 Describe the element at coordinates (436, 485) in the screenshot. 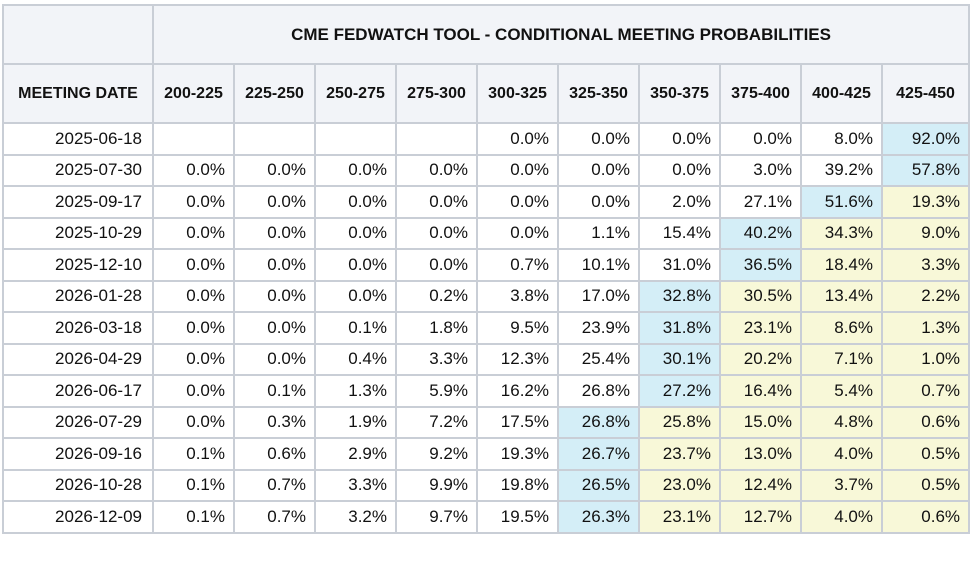

I see `probability-cell: 9.9%` at that location.